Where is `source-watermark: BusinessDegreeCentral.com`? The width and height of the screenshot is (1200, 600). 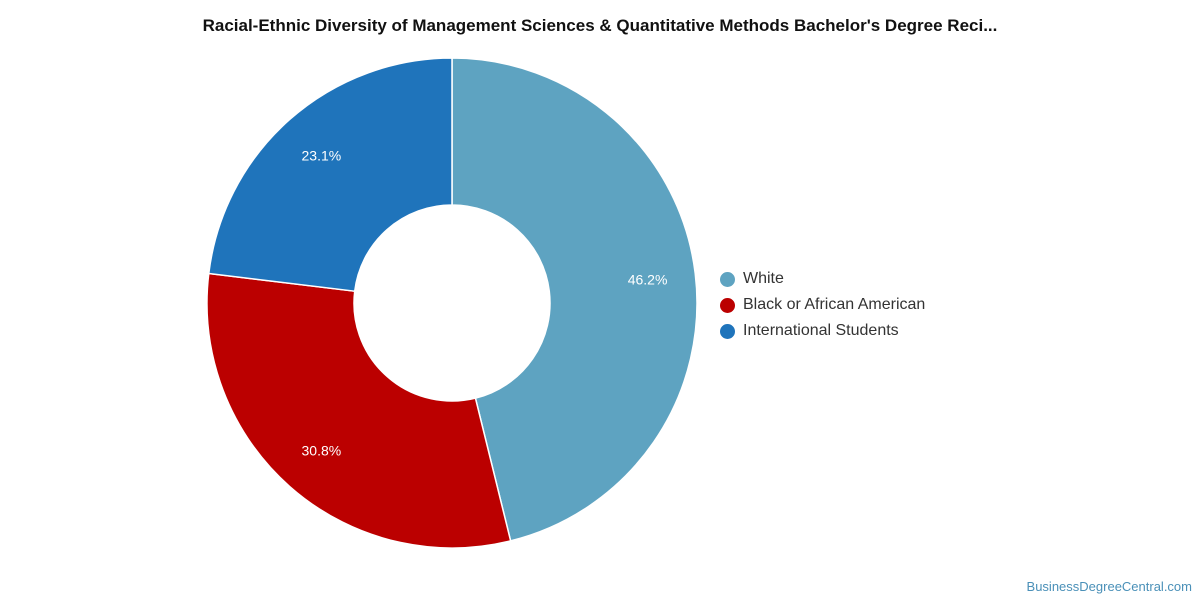
source-watermark: BusinessDegreeCentral.com is located at coordinates (1109, 586).